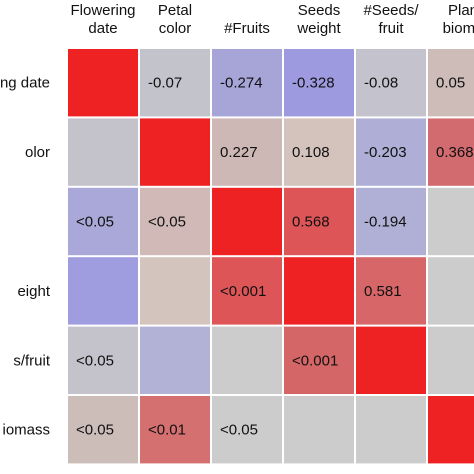  Describe the element at coordinates (451, 221) in the screenshot. I see `heatmap-cell-r2-c5` at that location.